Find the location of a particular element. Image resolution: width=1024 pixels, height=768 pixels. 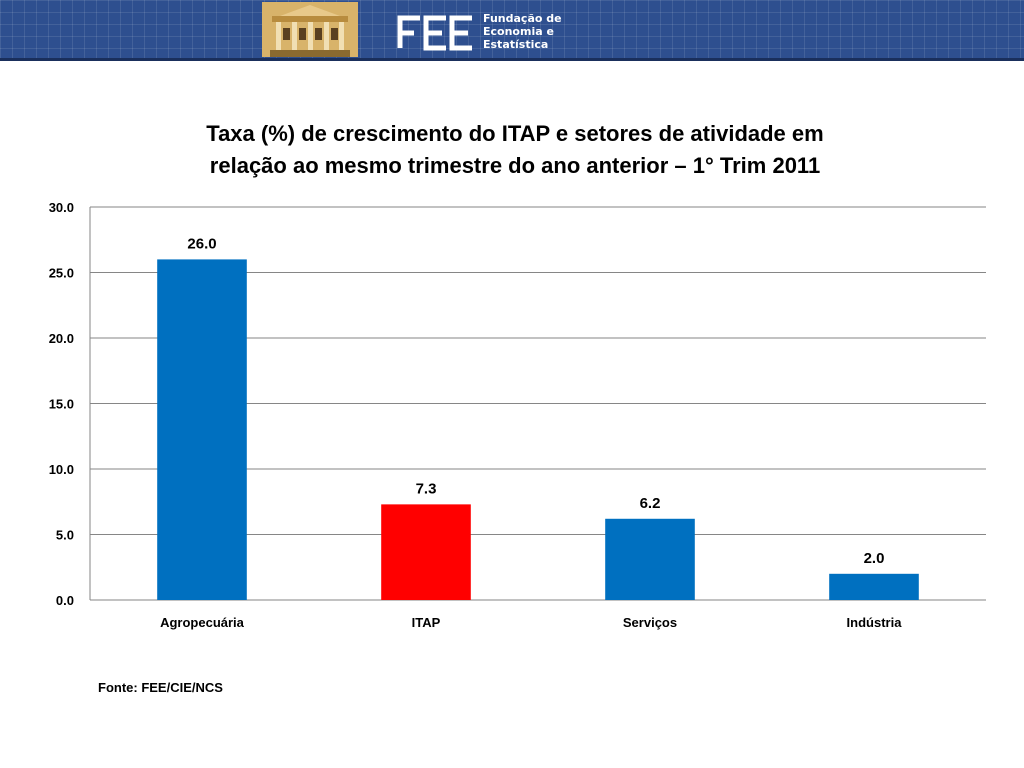

data-label: 26.0 is located at coordinates (201, 243).